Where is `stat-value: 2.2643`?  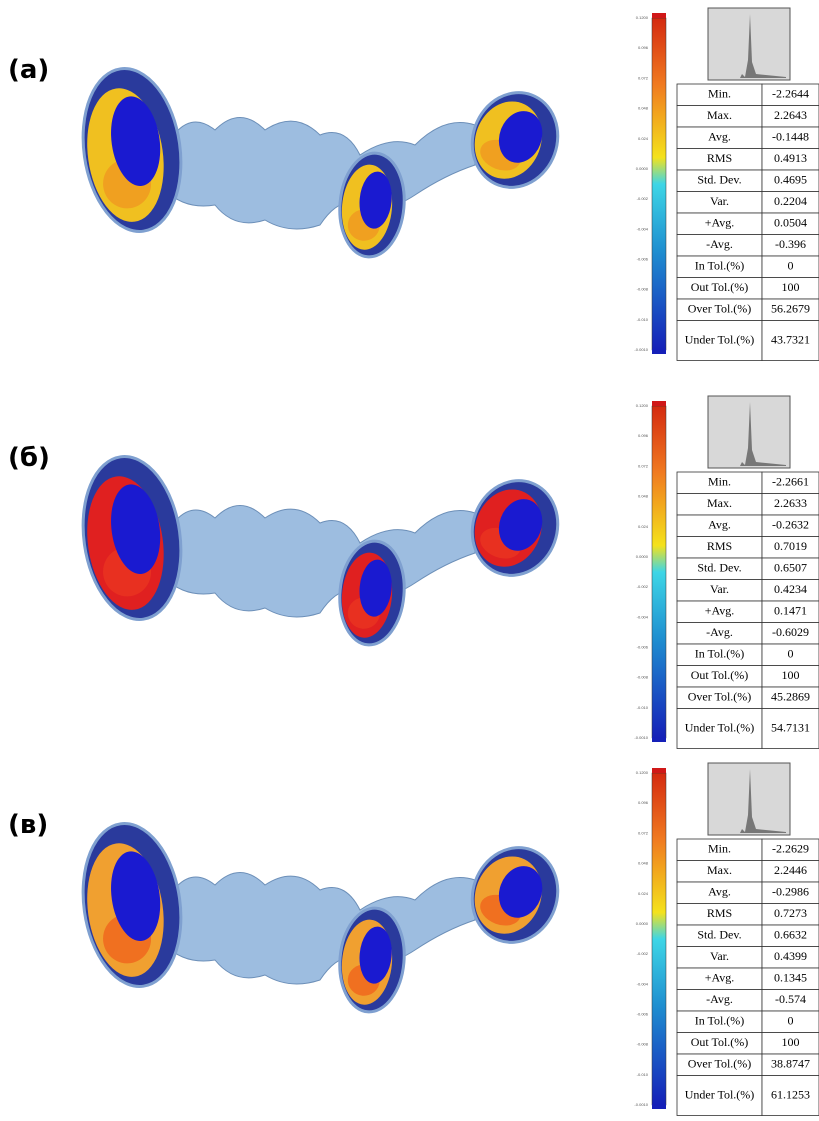
stat-value: 2.2643 is located at coordinates (790, 115).